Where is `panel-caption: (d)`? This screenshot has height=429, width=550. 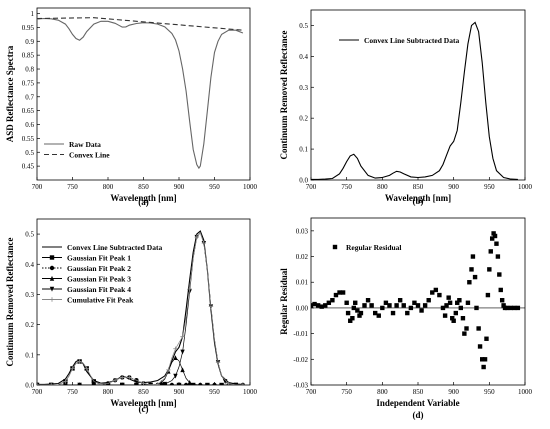 panel-caption: (d) is located at coordinates (418, 415).